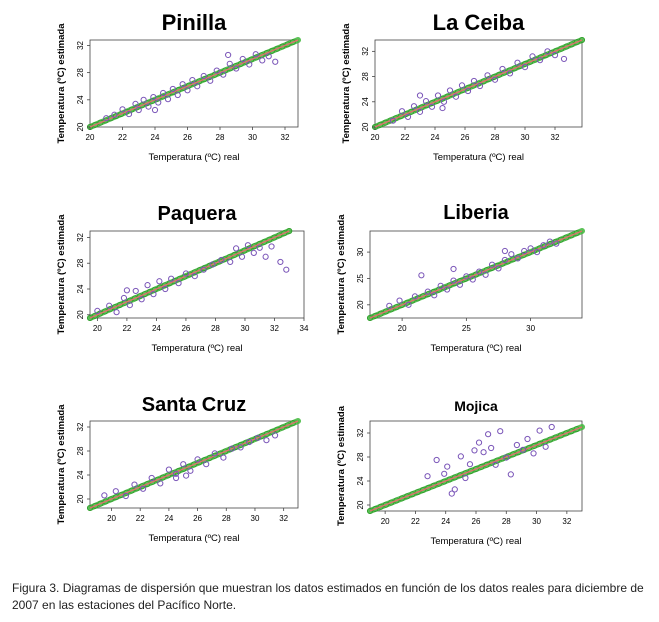 This screenshot has width=659, height=622. I want to click on y-tick-label: 28, so click(80, 262).